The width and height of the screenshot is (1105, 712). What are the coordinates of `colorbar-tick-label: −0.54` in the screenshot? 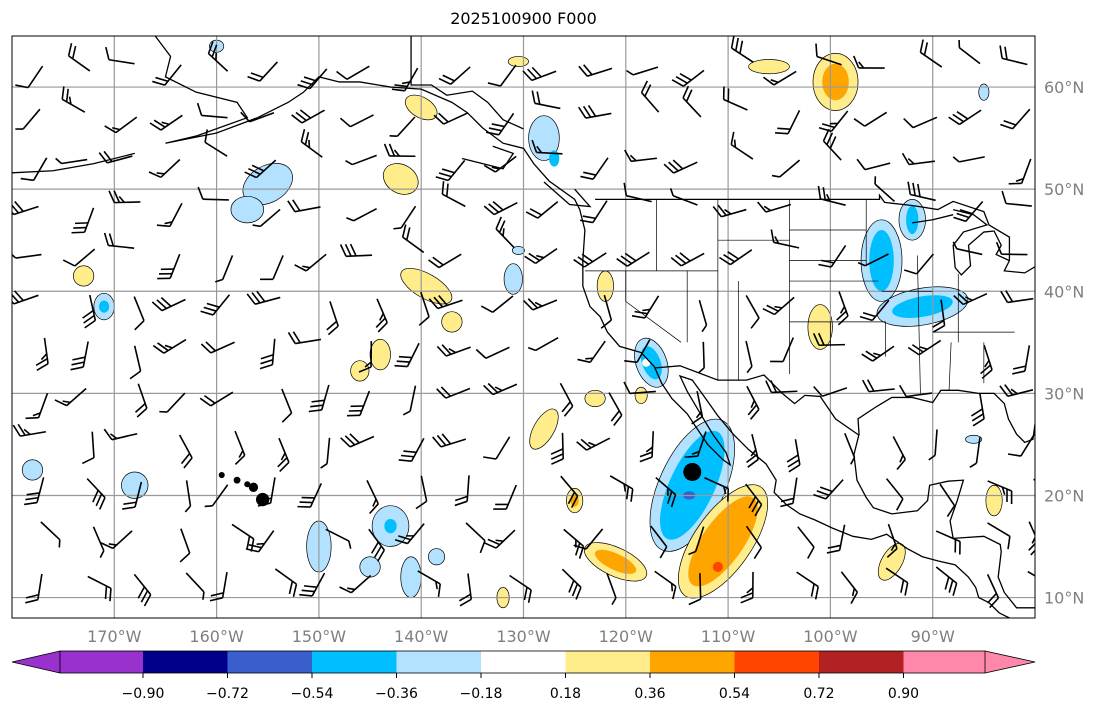 It's located at (312, 694).